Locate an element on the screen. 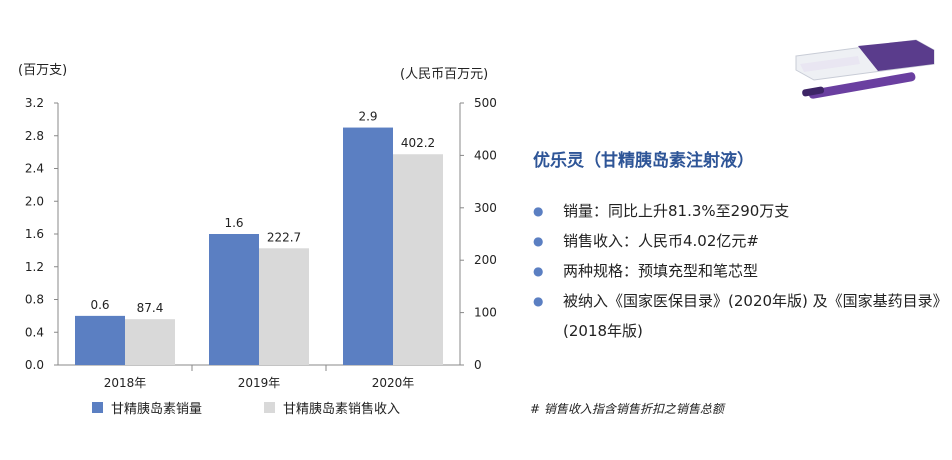  left-axis-tick-label: 1.6 is located at coordinates (34, 234).